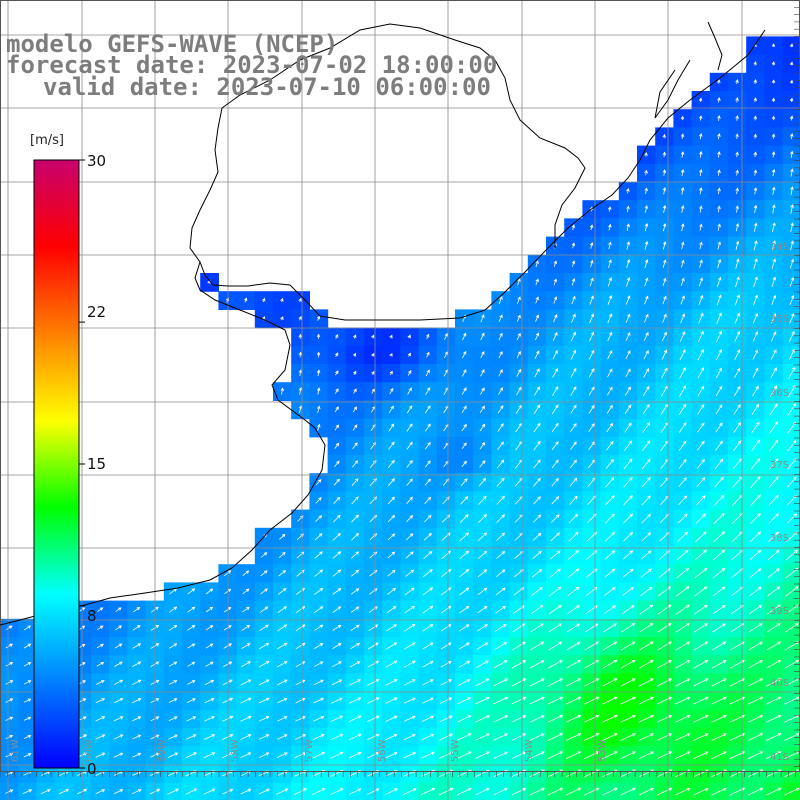  What do you see at coordinates (779, 757) in the screenshot?
I see `latitude-label: 41S` at bounding box center [779, 757].